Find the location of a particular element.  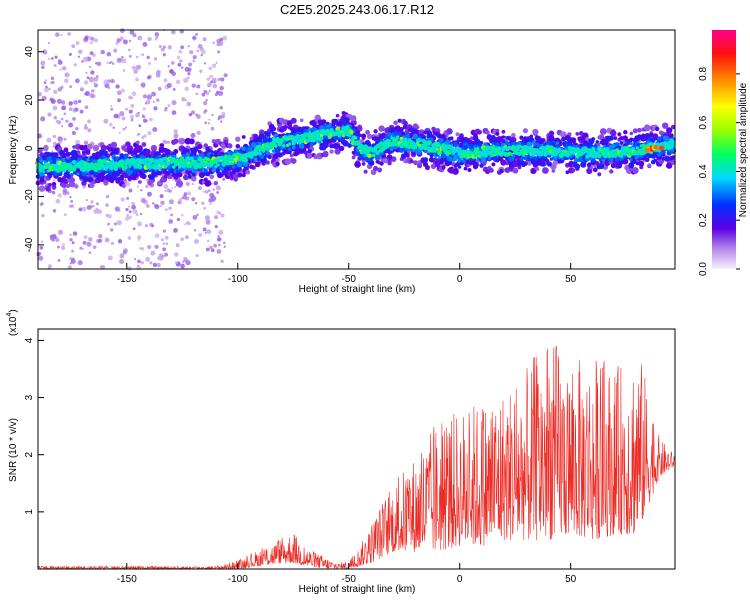

x-tick-label: 0 is located at coordinates (460, 579).